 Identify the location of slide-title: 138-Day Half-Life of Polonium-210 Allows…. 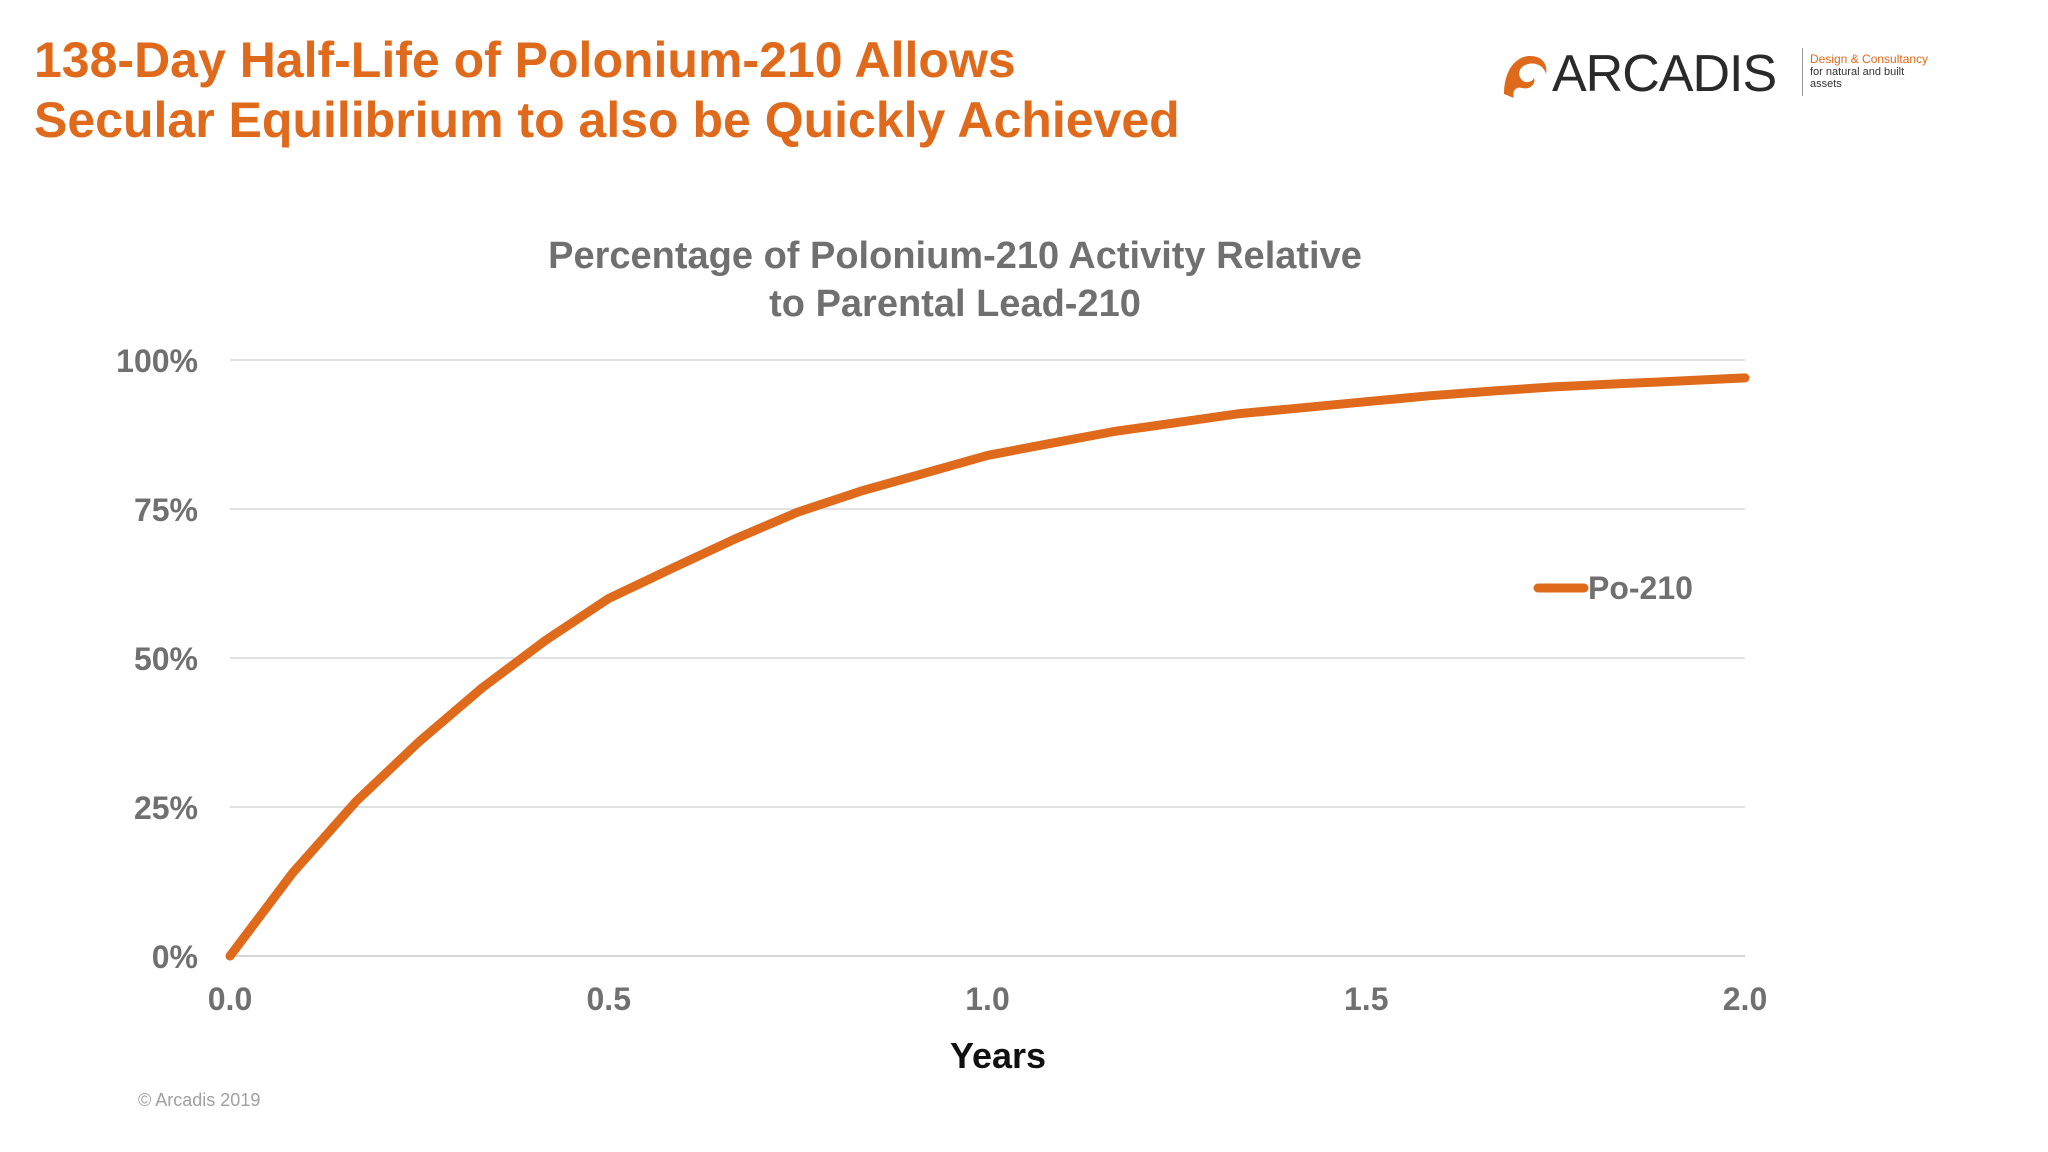
(734, 90).